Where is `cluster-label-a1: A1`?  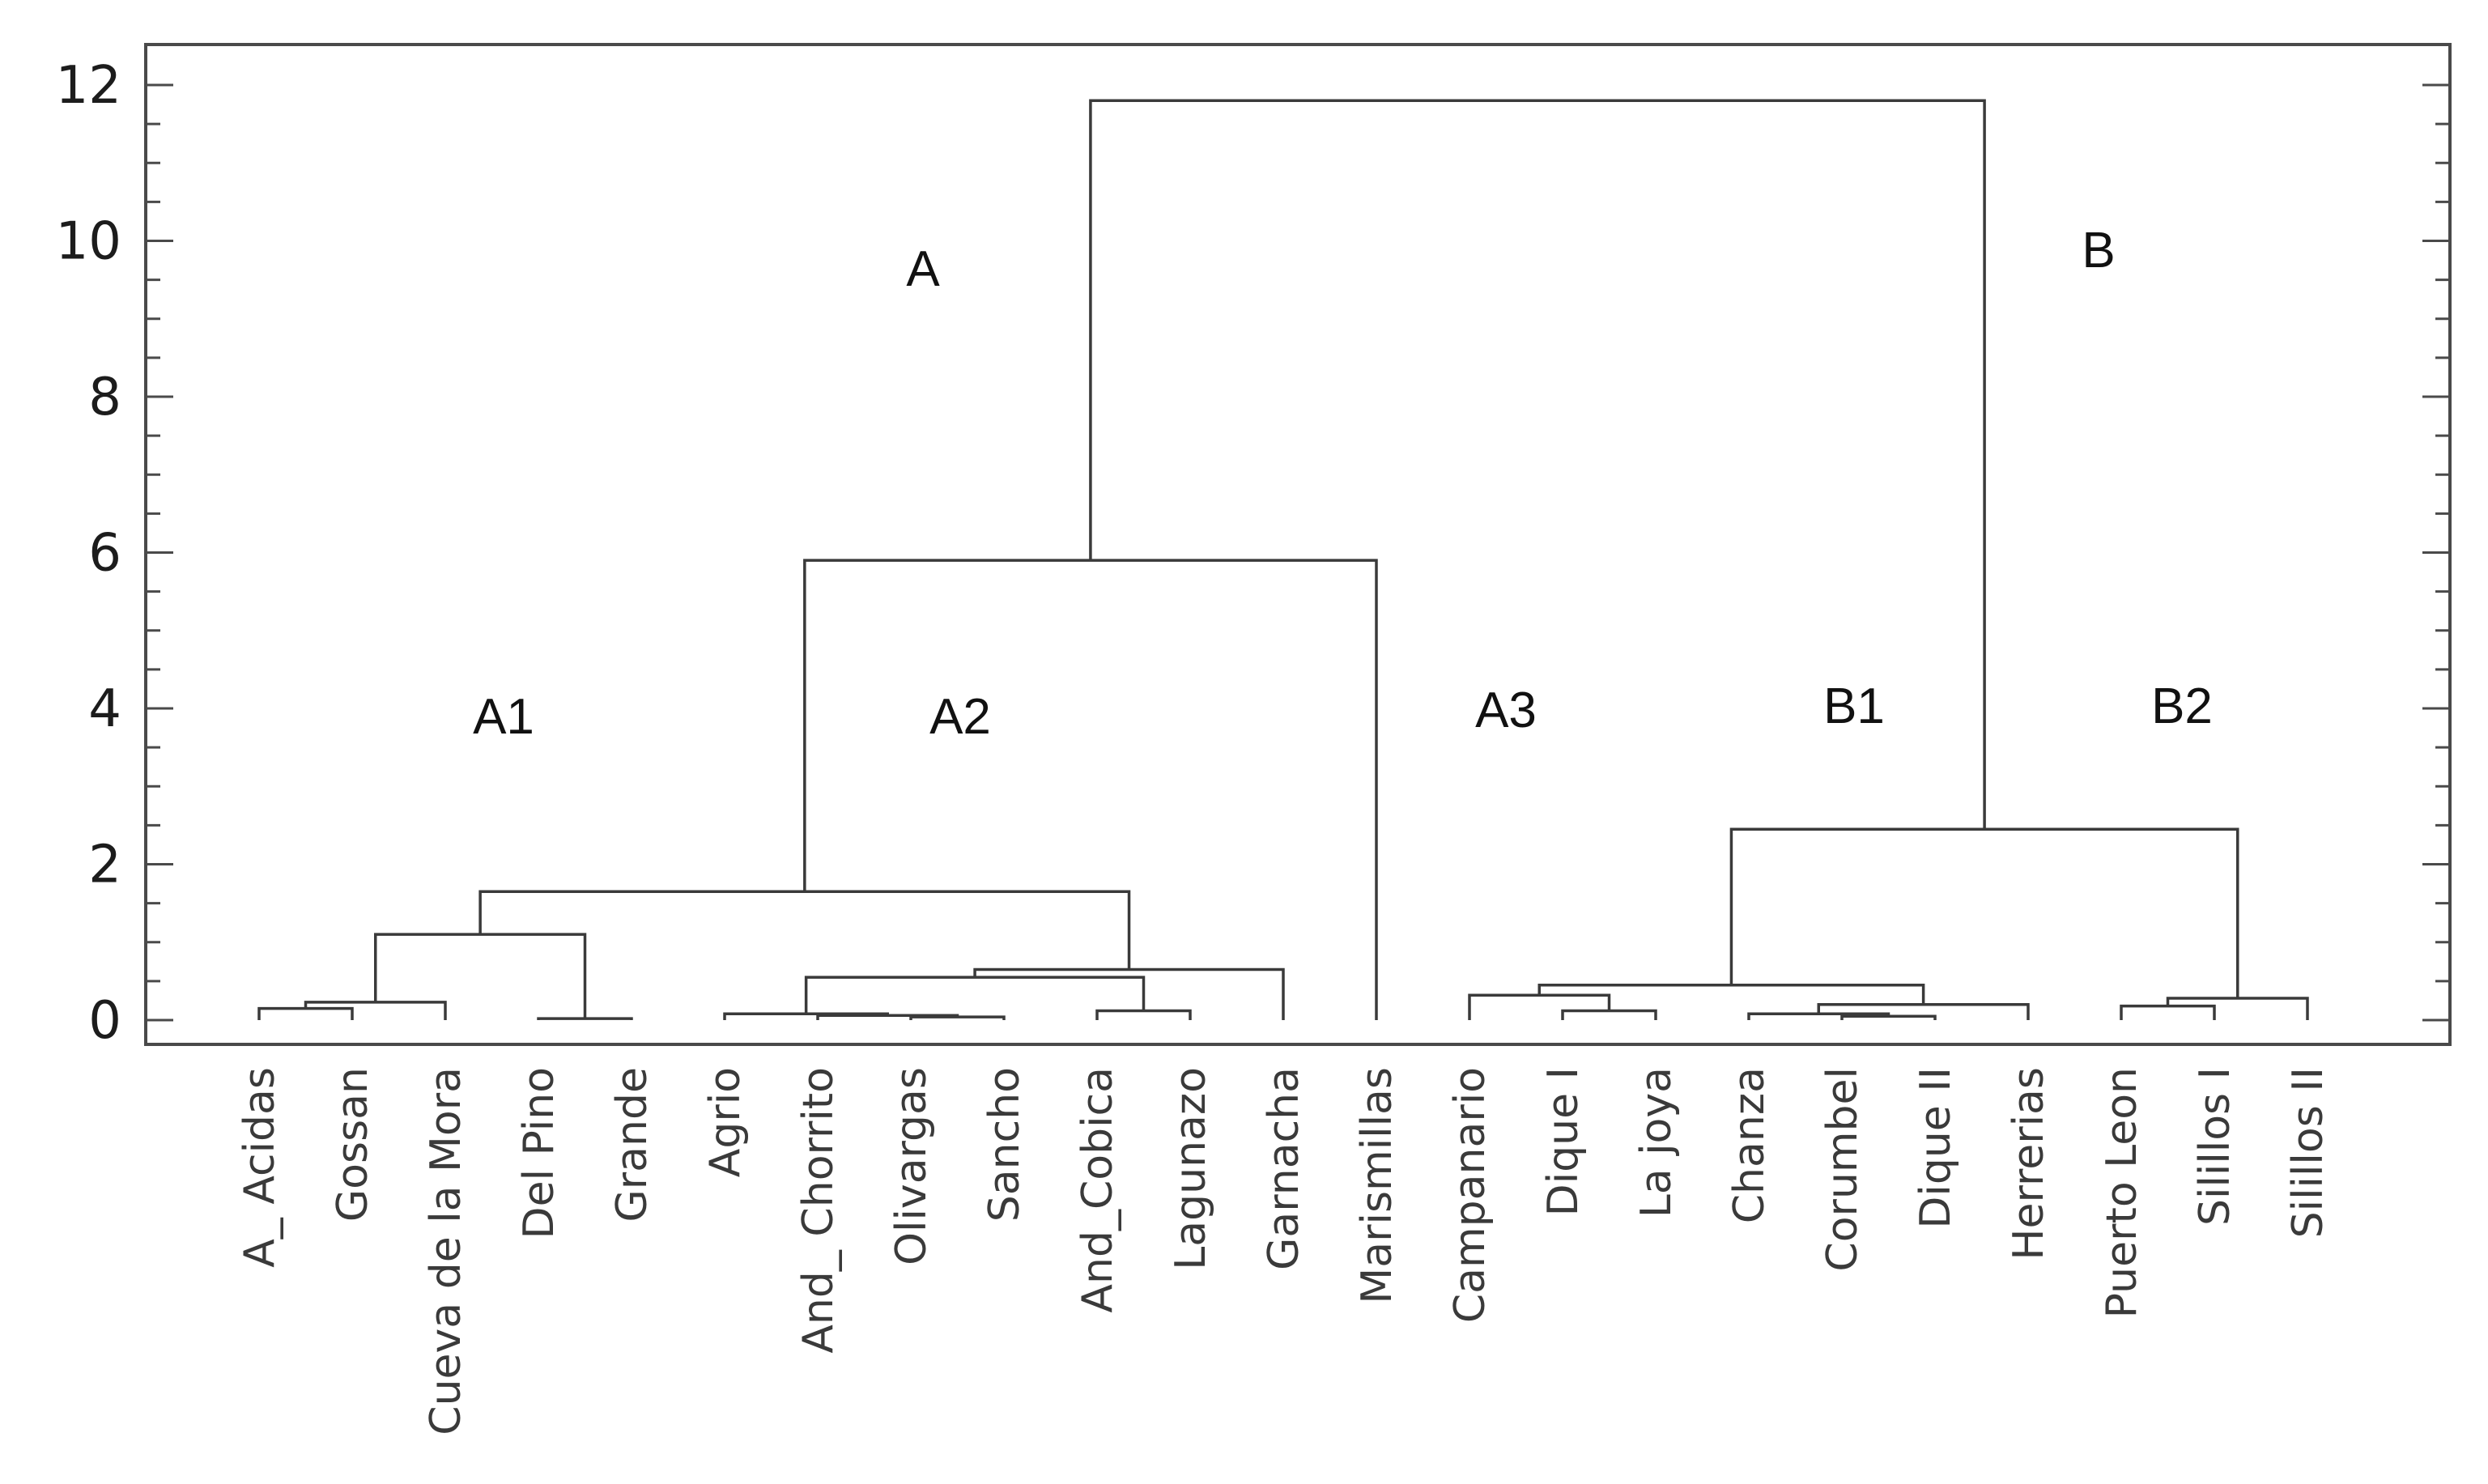 cluster-label-a1: A1 is located at coordinates (503, 717).